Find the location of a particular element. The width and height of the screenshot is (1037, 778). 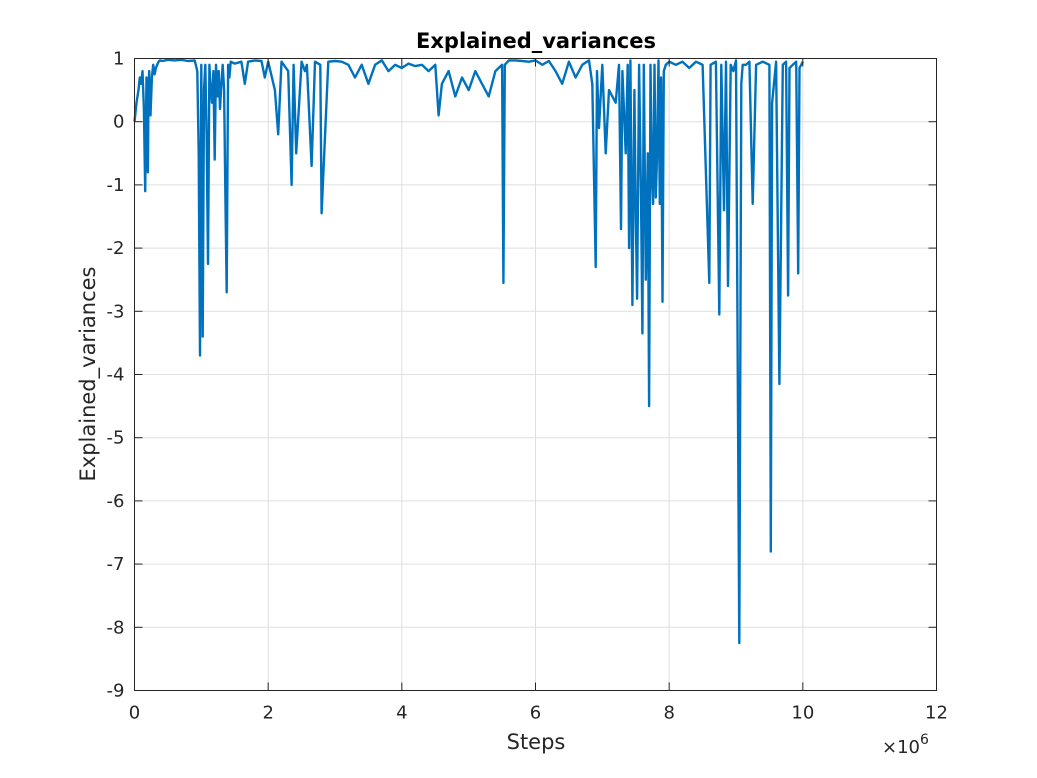

y-tick-label: -8 is located at coordinates (116, 627).